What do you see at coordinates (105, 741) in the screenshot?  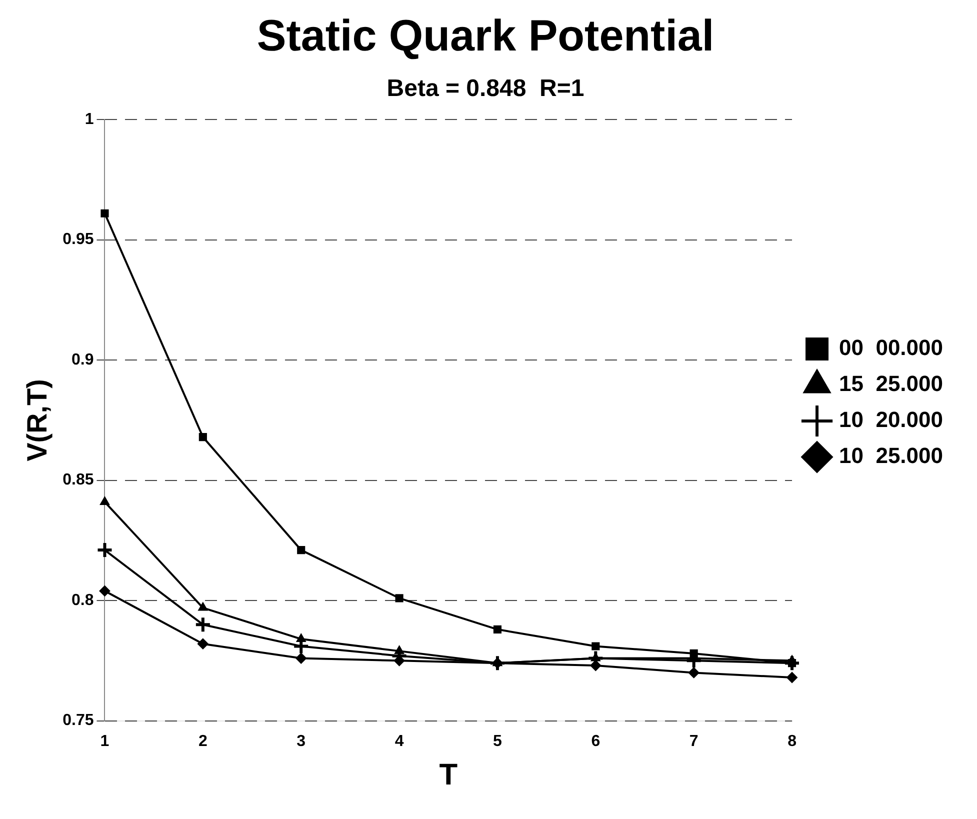 I see `x-tick-label: 1` at bounding box center [105, 741].